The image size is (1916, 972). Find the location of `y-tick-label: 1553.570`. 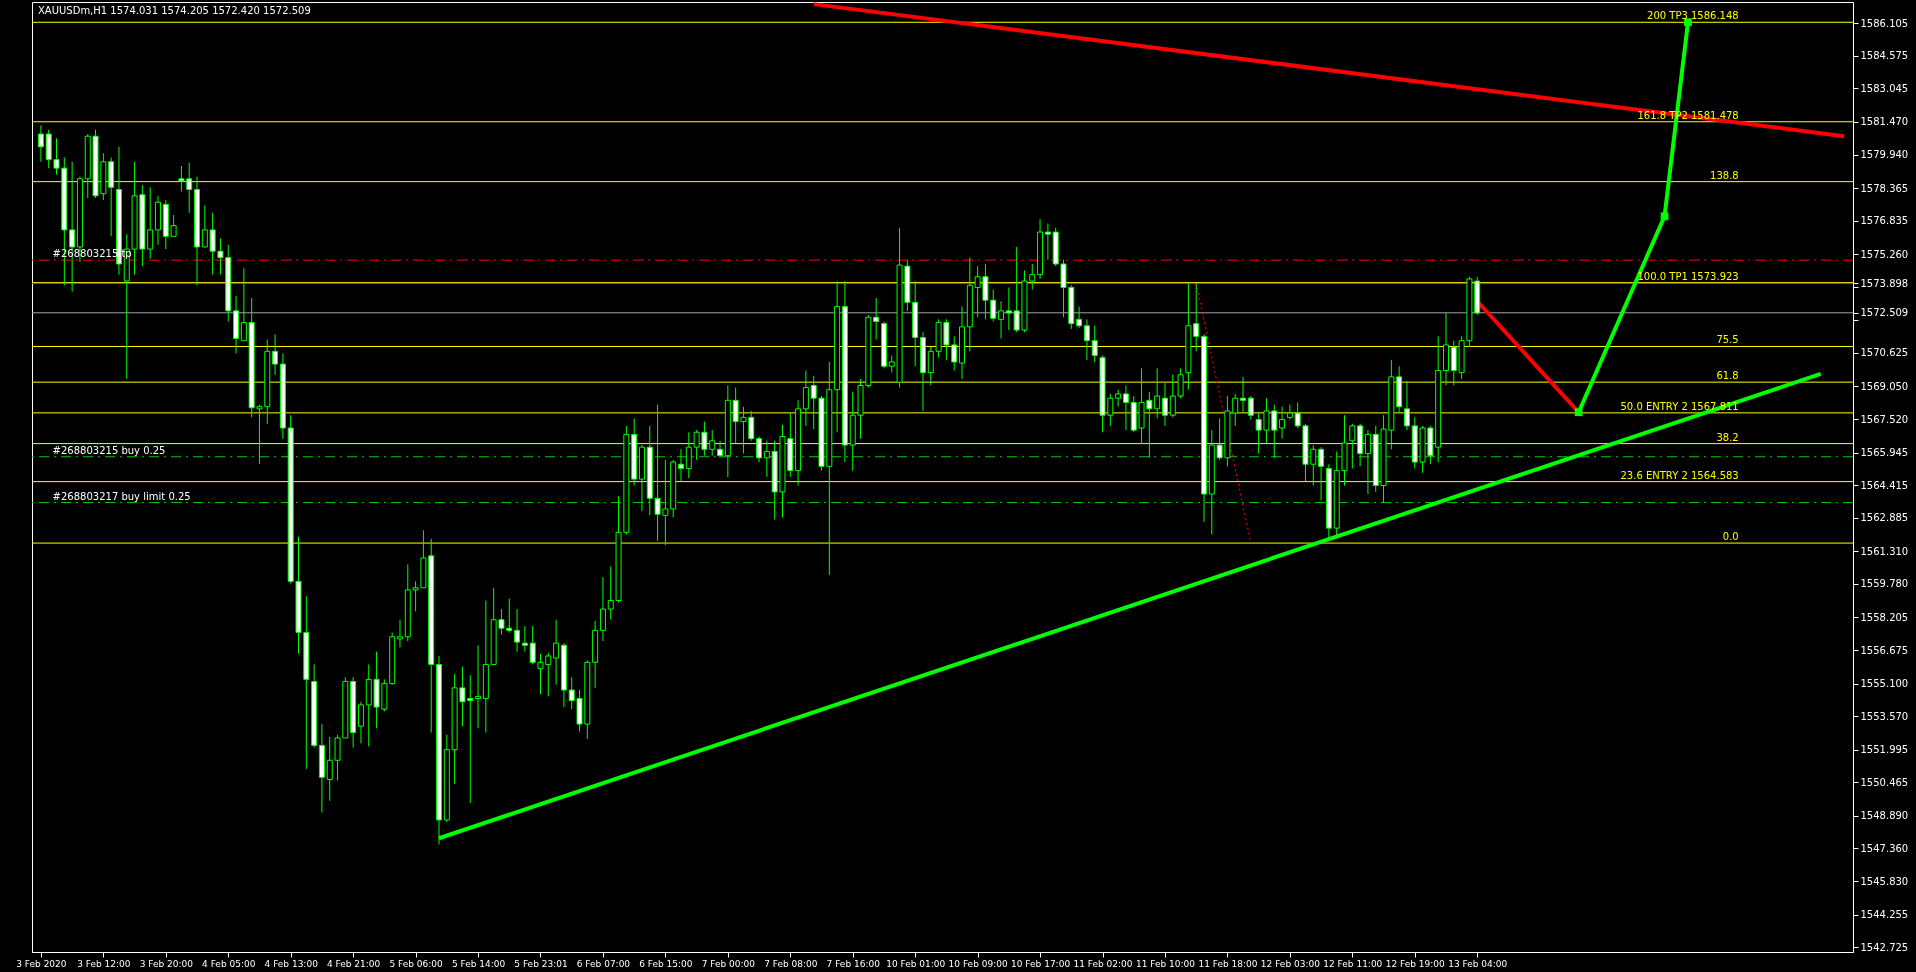

y-tick-label: 1553.570 is located at coordinates (1884, 716).